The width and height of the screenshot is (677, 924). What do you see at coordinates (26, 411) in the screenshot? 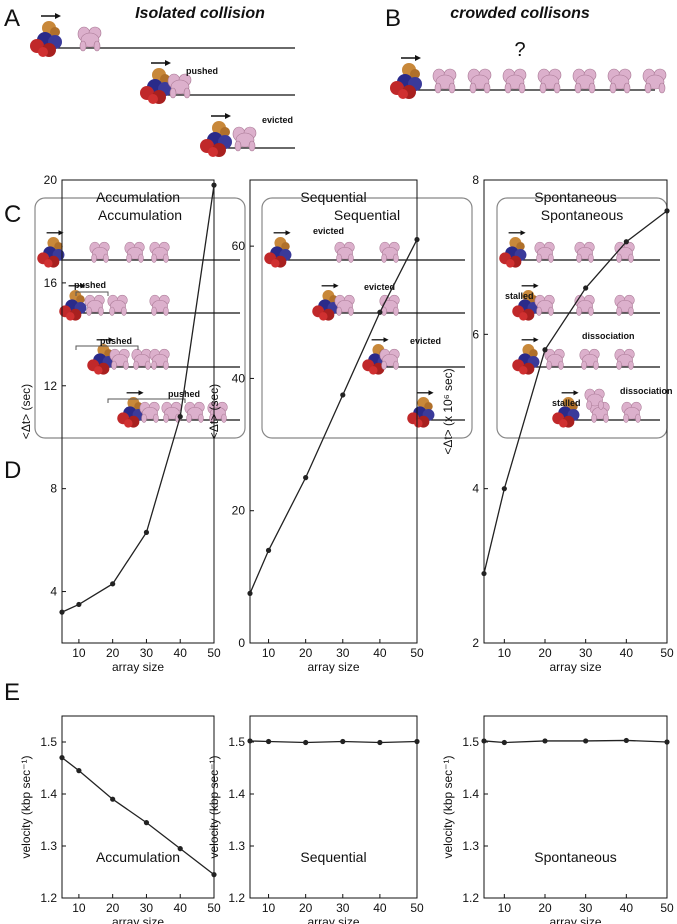
I see `y-axis-label: <Δt> (sec)` at bounding box center [26, 411].